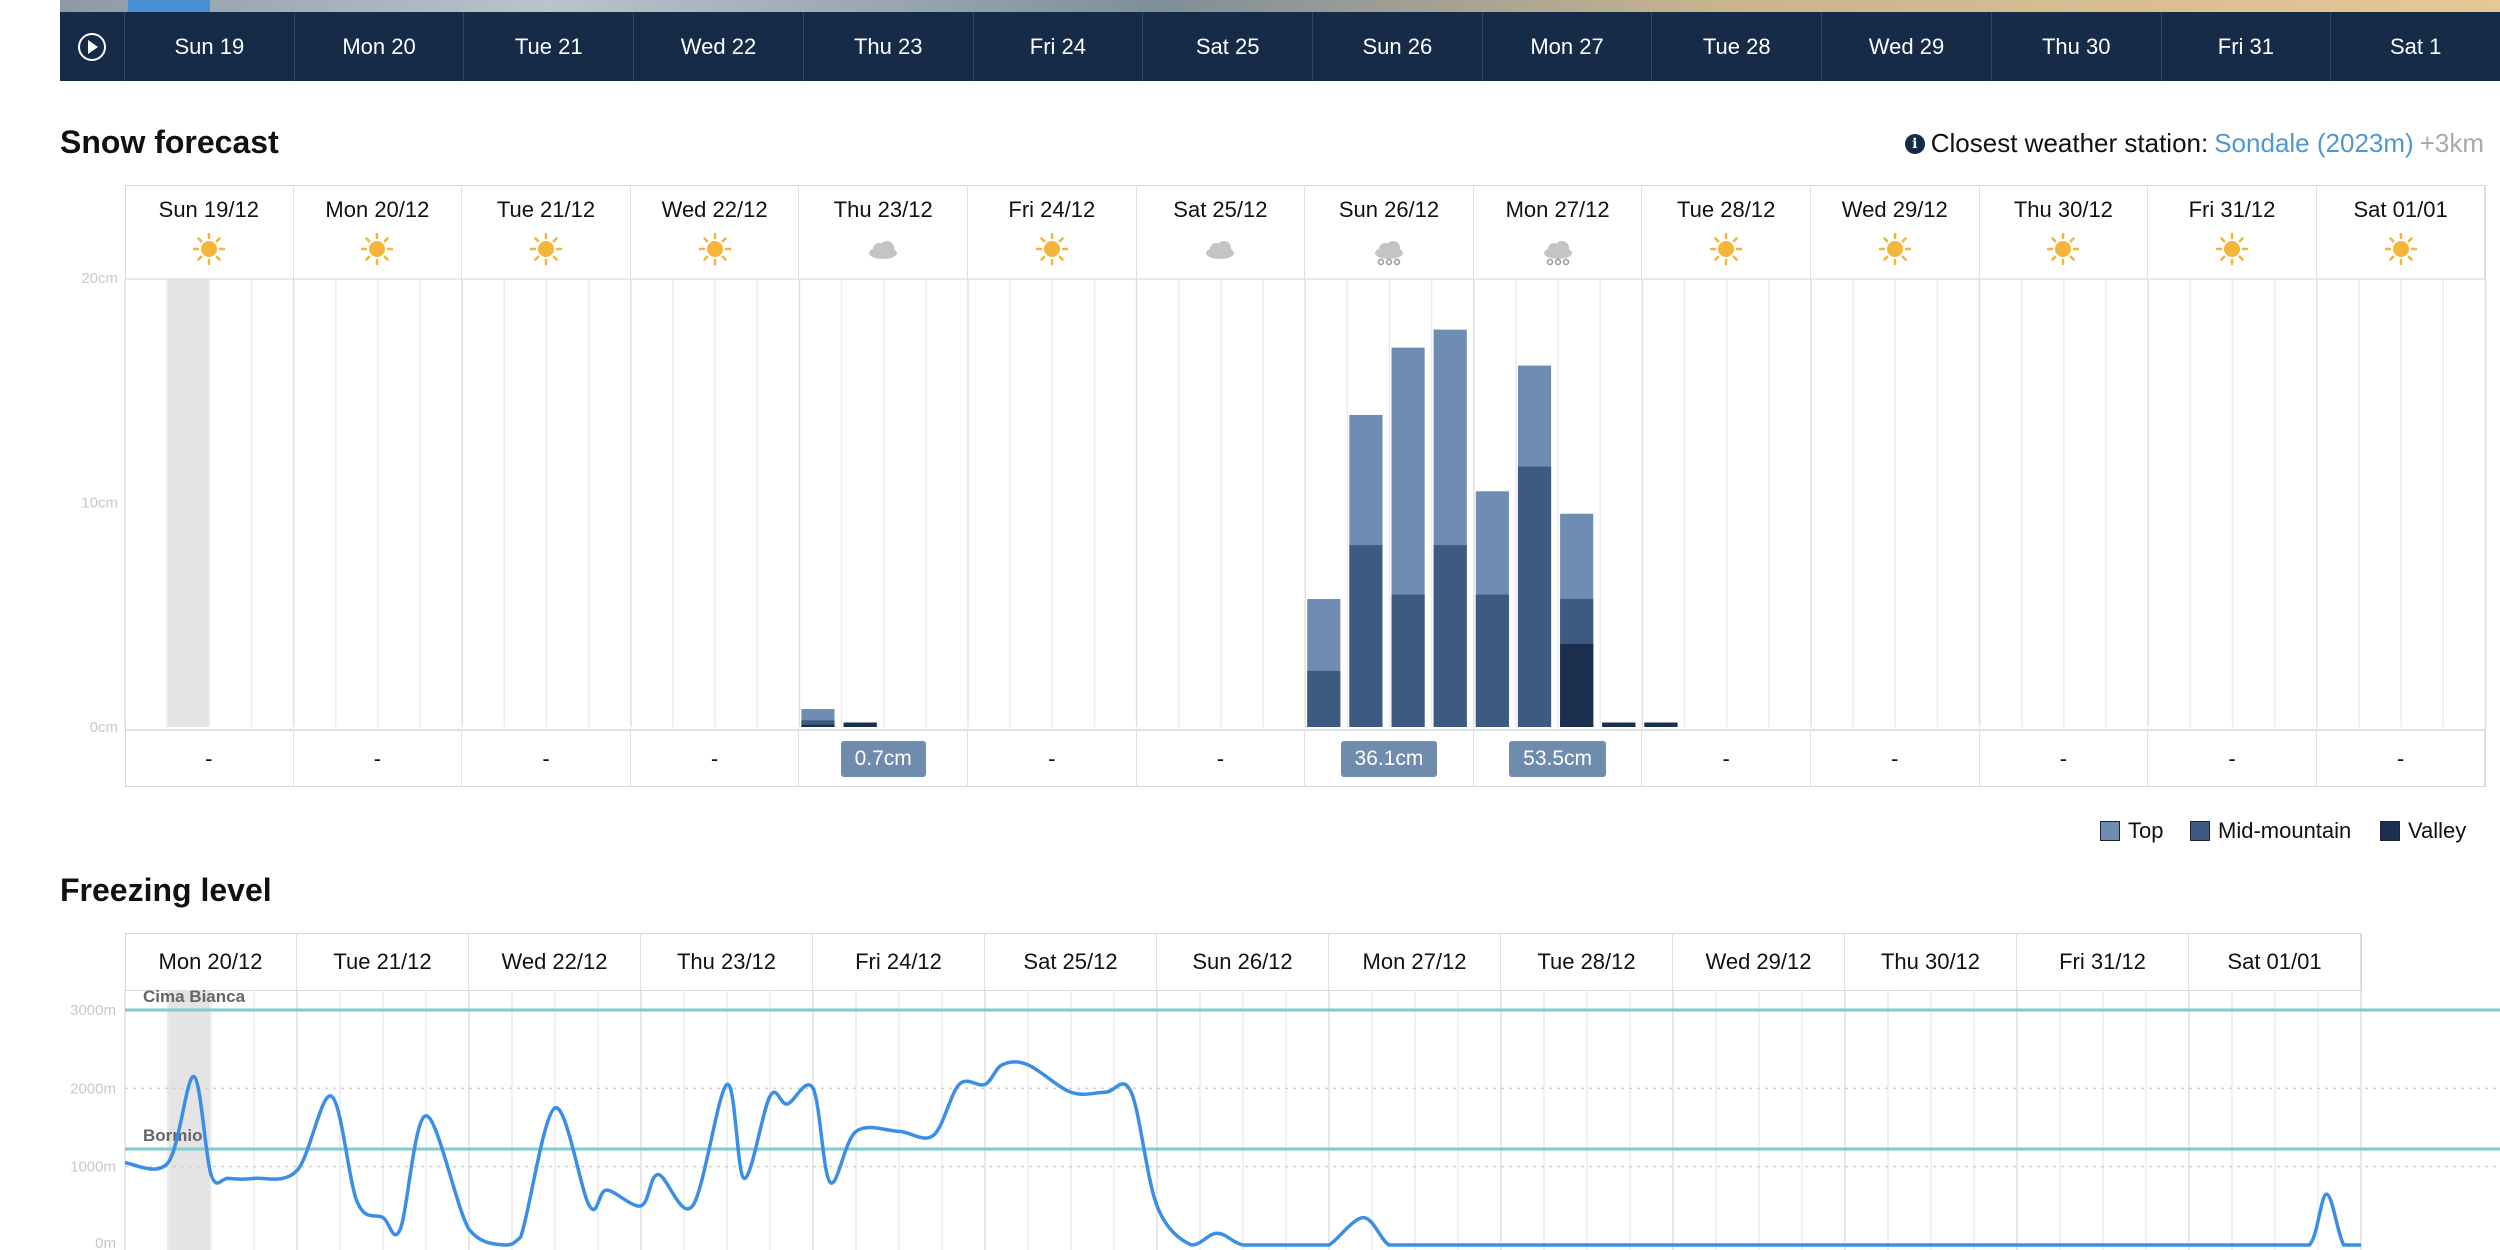 This screenshot has width=2500, height=1250. Describe the element at coordinates (92, 46) in the screenshot. I see `play-button` at that location.